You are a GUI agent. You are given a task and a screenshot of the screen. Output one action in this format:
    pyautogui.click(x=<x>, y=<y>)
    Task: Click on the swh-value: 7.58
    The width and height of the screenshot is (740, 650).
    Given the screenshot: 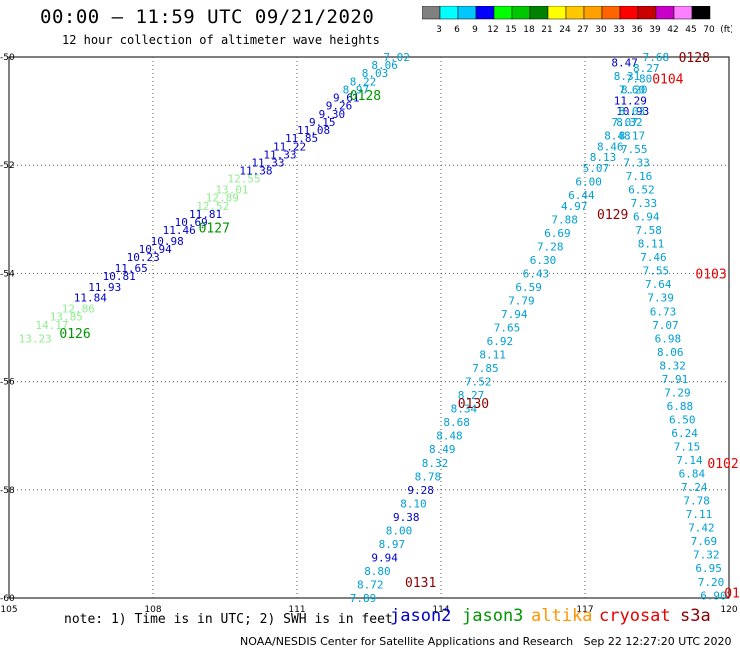 What is the action you would take?
    pyautogui.click(x=648, y=230)
    